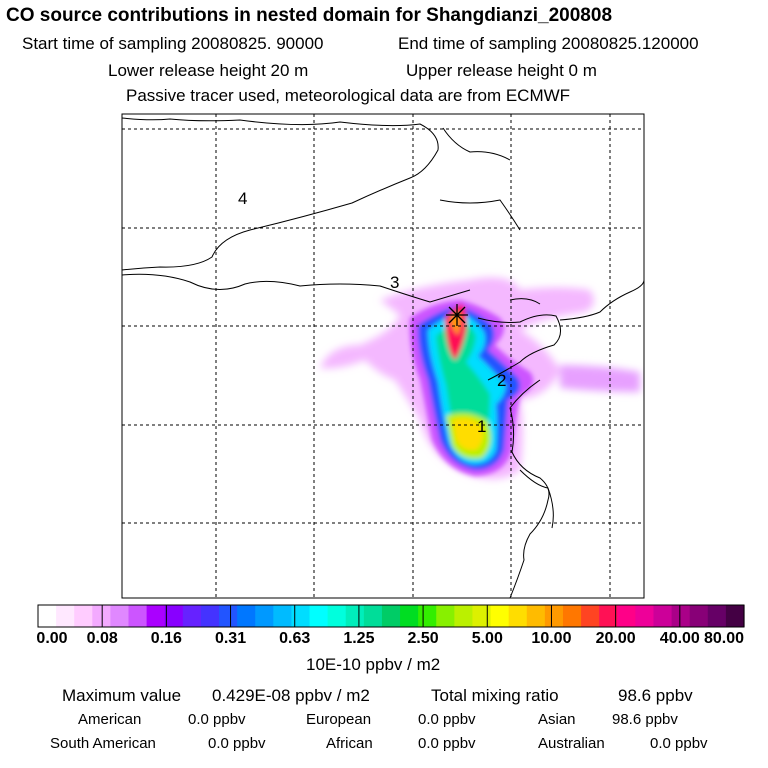 The width and height of the screenshot is (768, 768). I want to click on region-name-european: European, so click(339, 719).